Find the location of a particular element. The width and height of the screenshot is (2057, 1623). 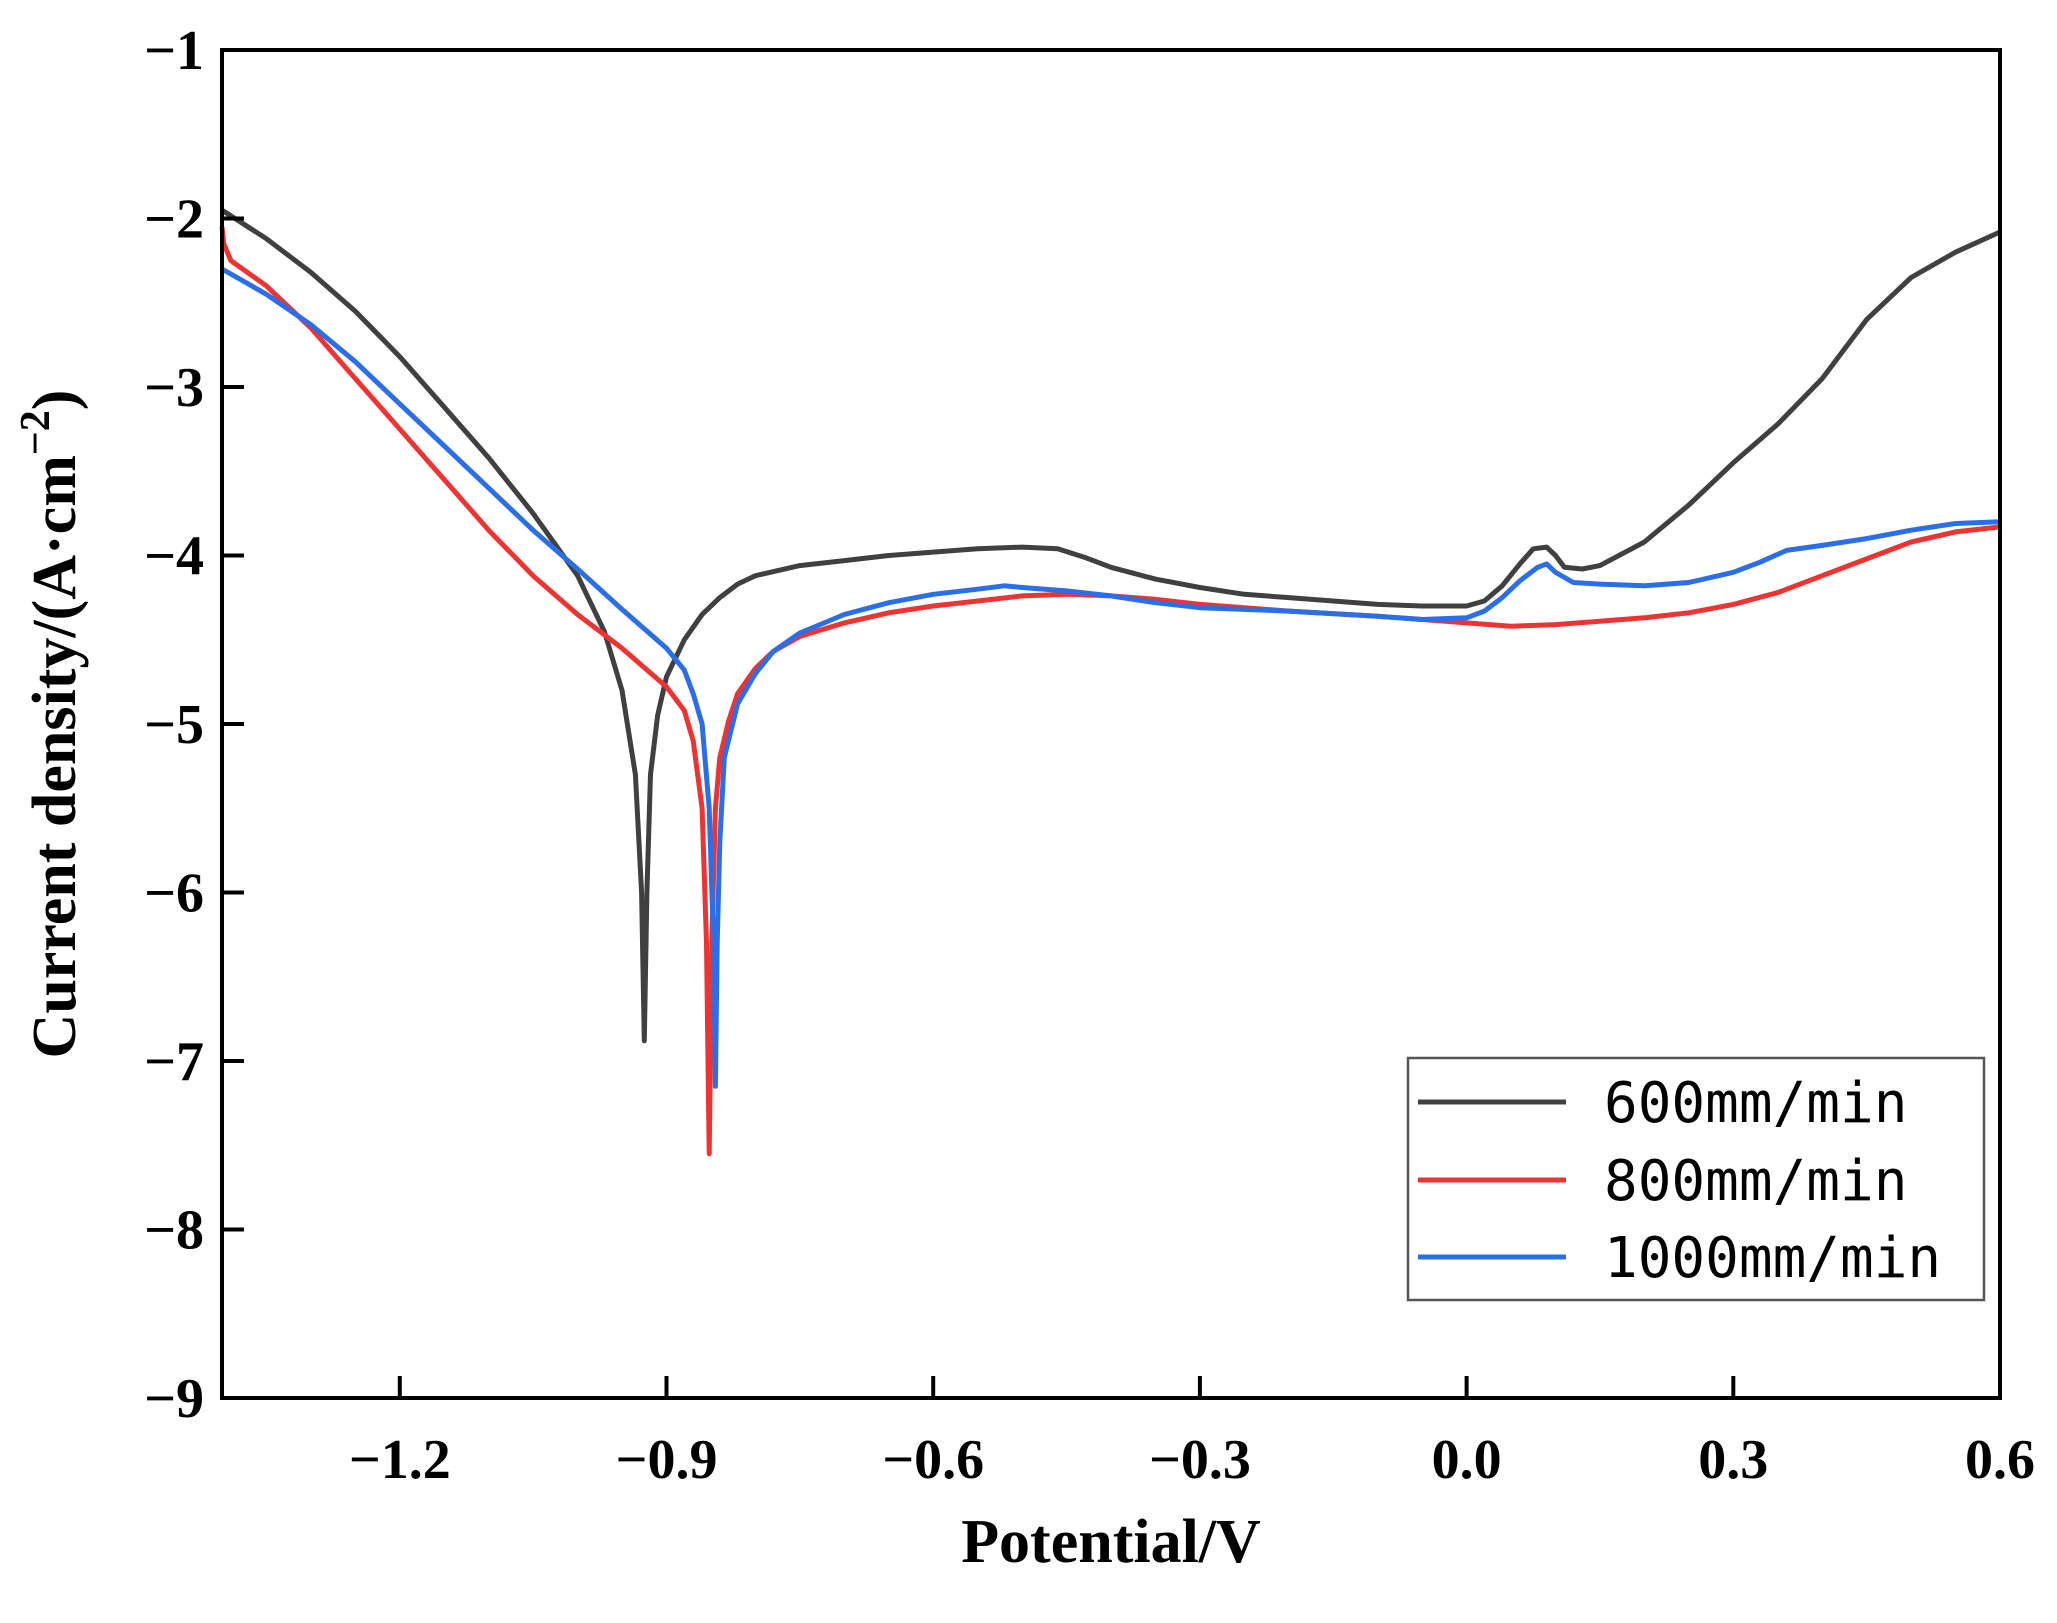

y-tick-label: −5 is located at coordinates (174, 725).